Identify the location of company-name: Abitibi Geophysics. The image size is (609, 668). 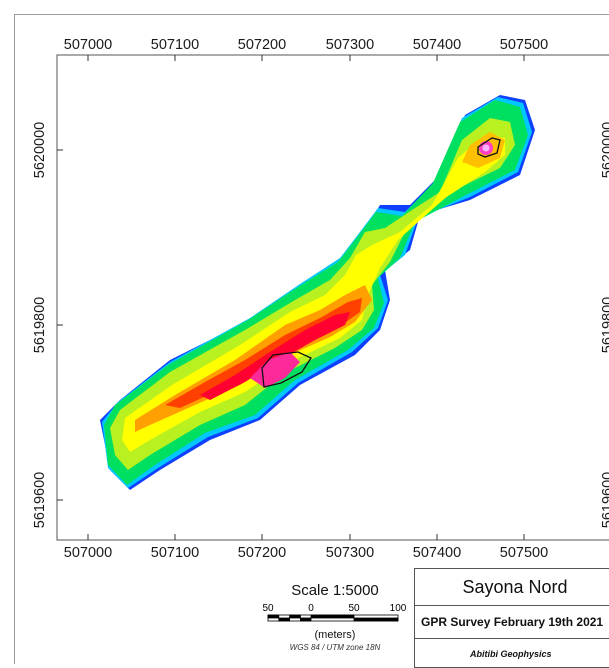
(511, 654).